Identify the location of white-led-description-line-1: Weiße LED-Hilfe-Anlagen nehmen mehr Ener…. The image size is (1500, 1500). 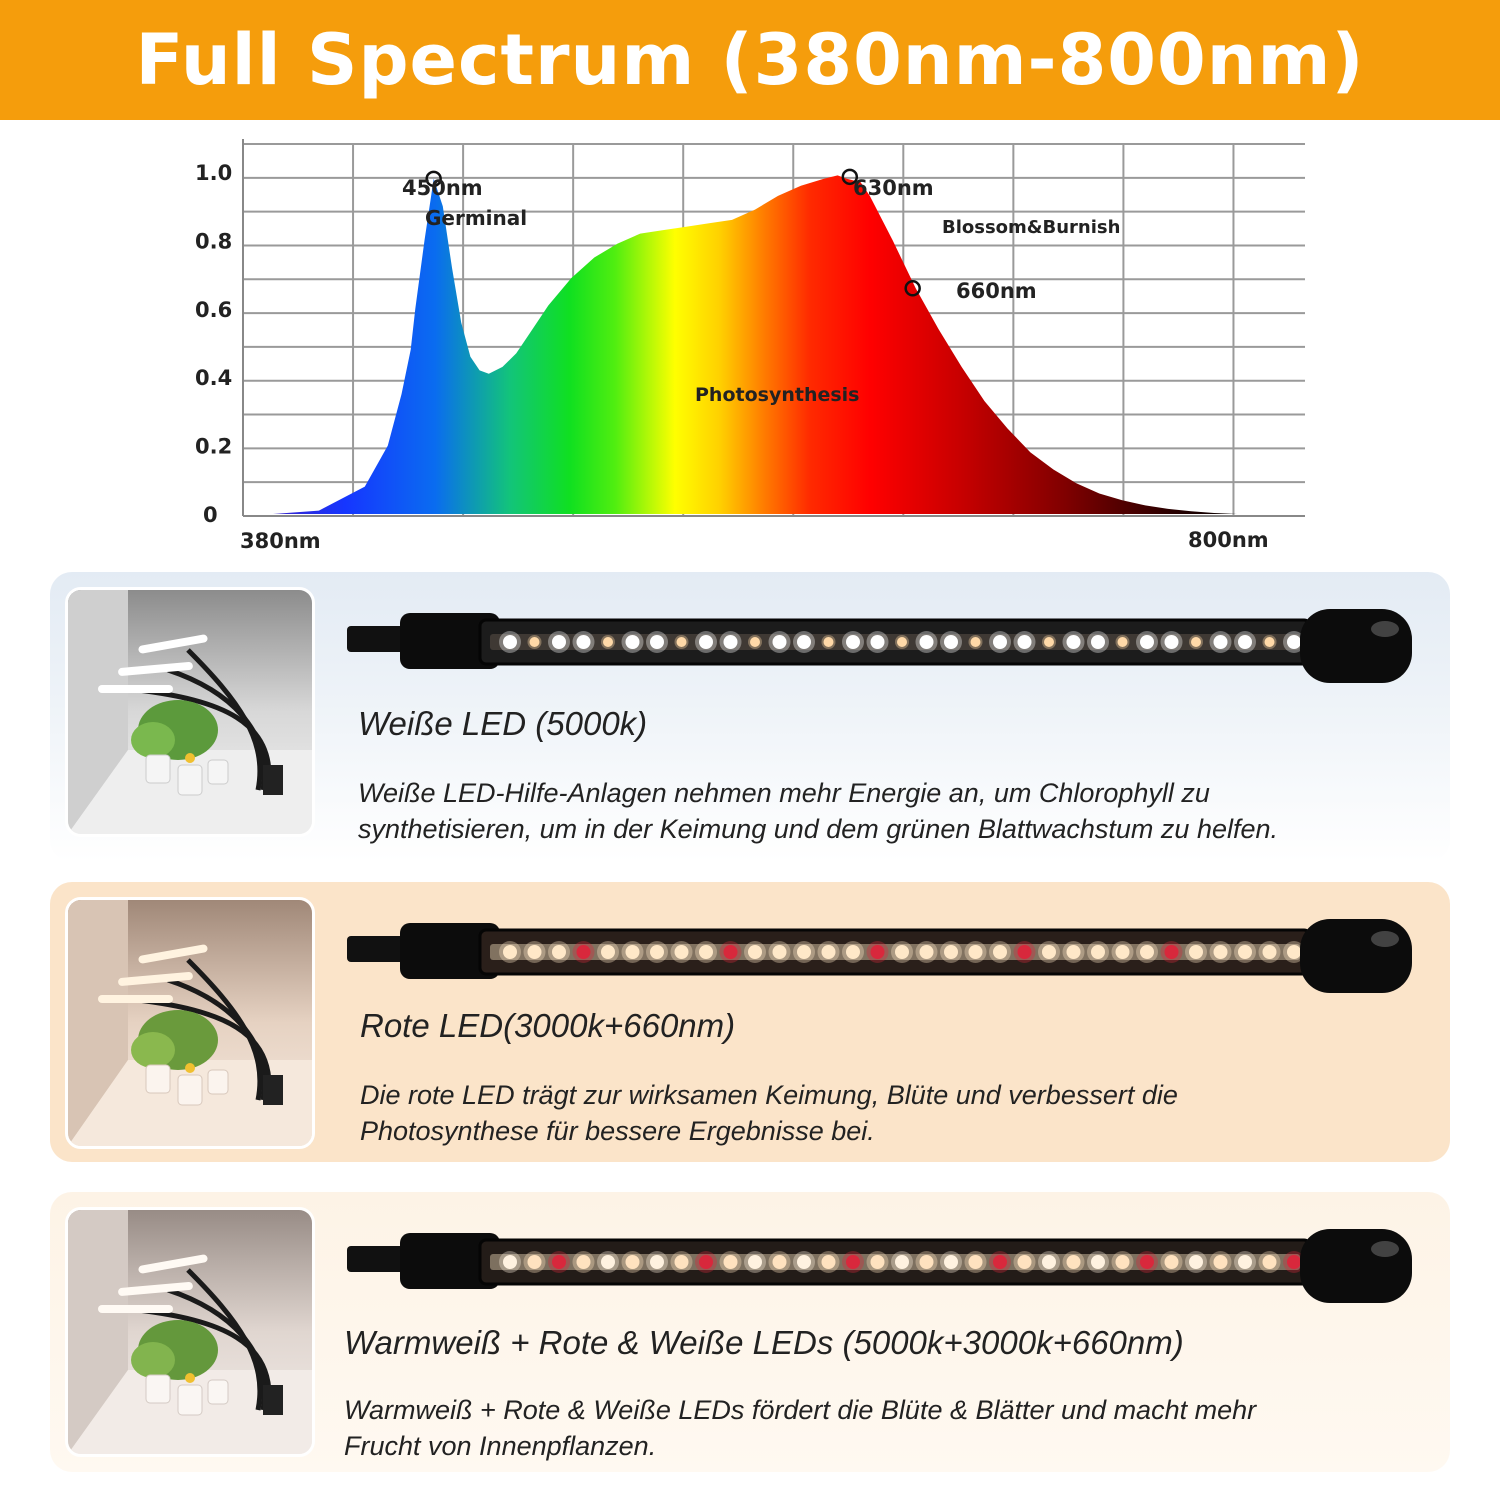
(784, 793).